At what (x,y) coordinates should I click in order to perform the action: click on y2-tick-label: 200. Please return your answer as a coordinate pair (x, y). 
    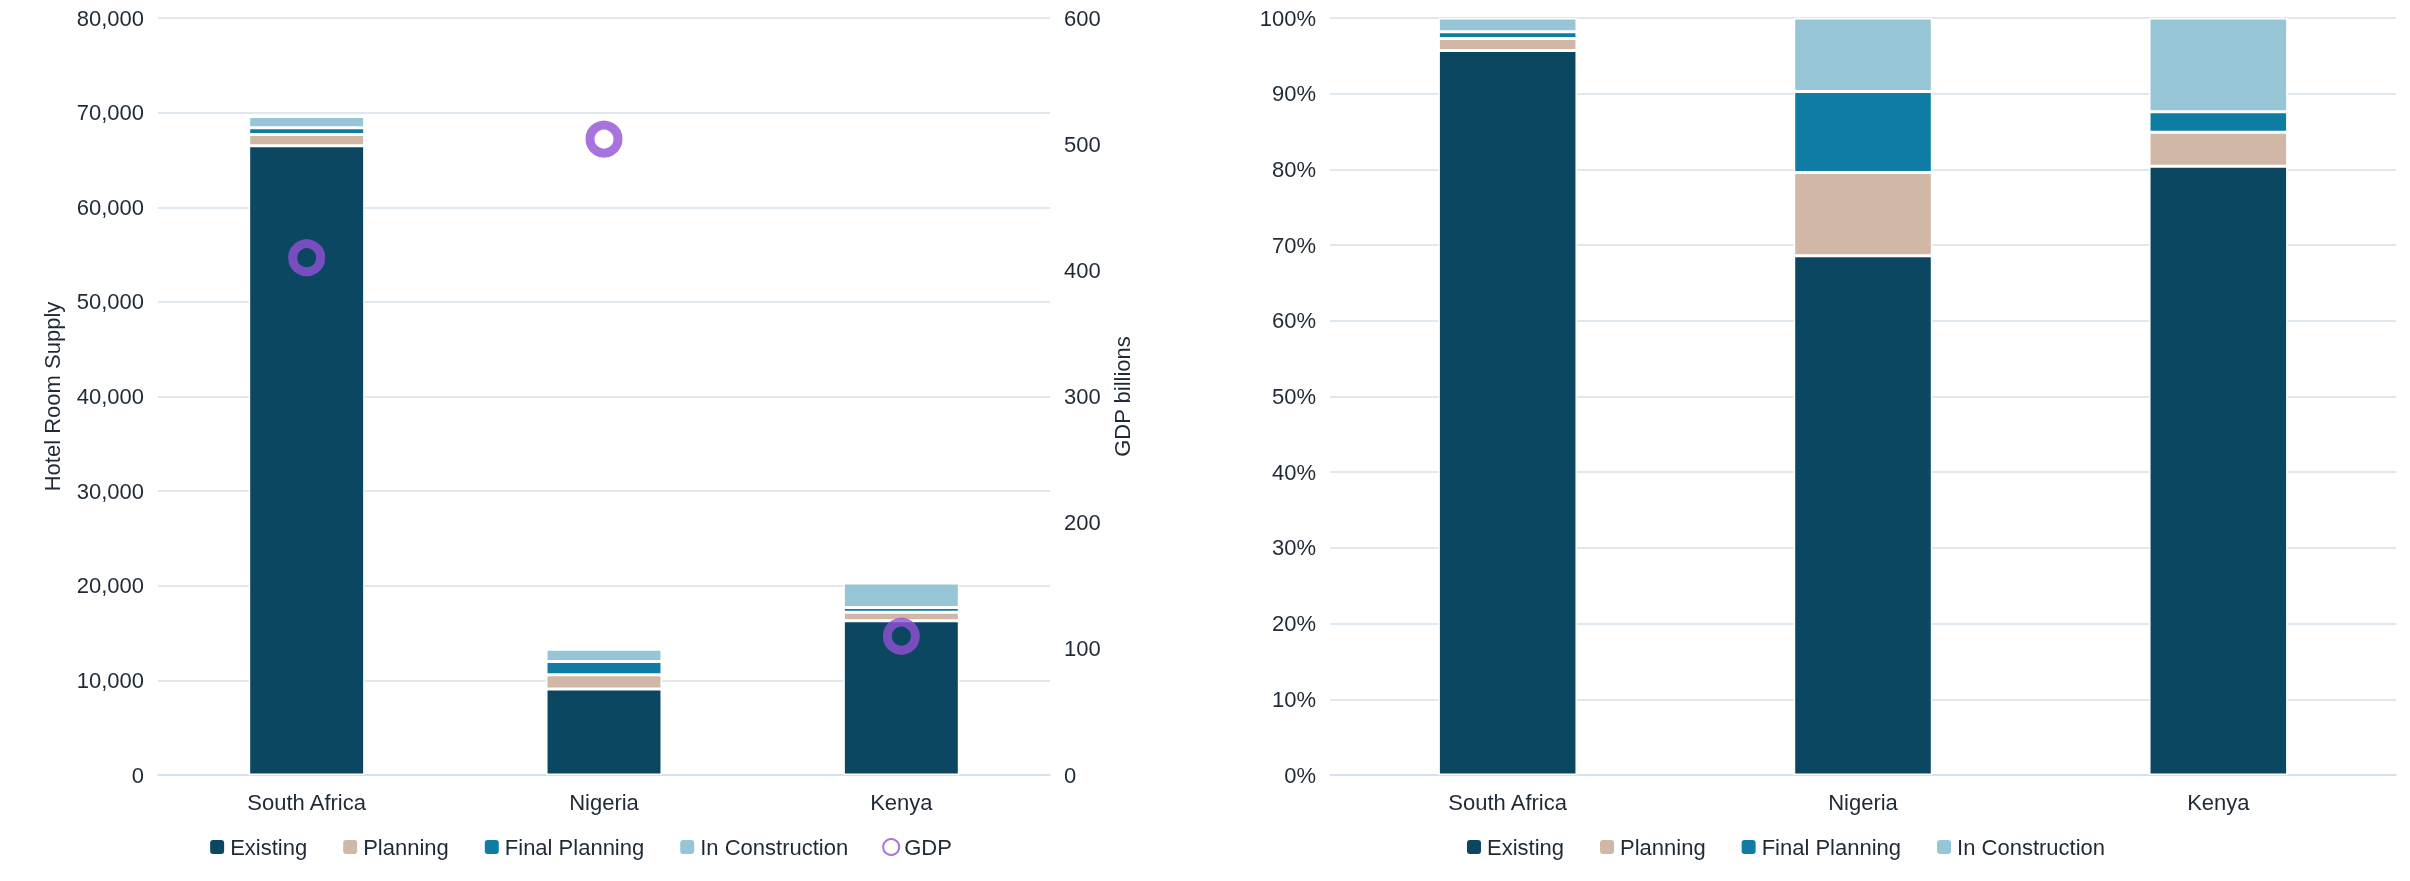
    Looking at the image, I should click on (1082, 523).